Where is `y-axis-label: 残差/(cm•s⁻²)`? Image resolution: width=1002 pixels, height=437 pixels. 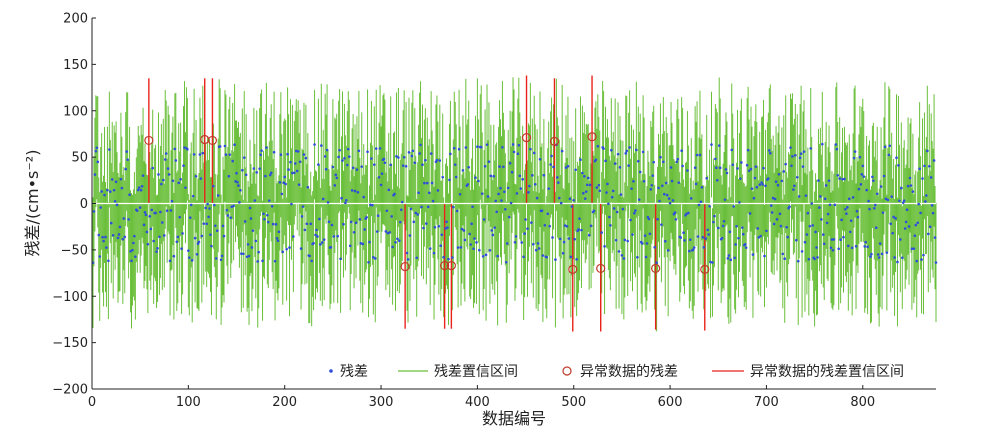
y-axis-label: 残差/(cm•s⁻²) is located at coordinates (32, 203).